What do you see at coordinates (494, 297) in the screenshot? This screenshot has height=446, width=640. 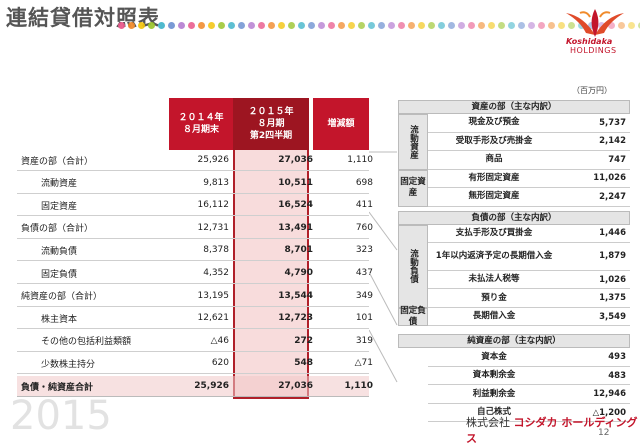 I see `item-name: 預り金` at bounding box center [494, 297].